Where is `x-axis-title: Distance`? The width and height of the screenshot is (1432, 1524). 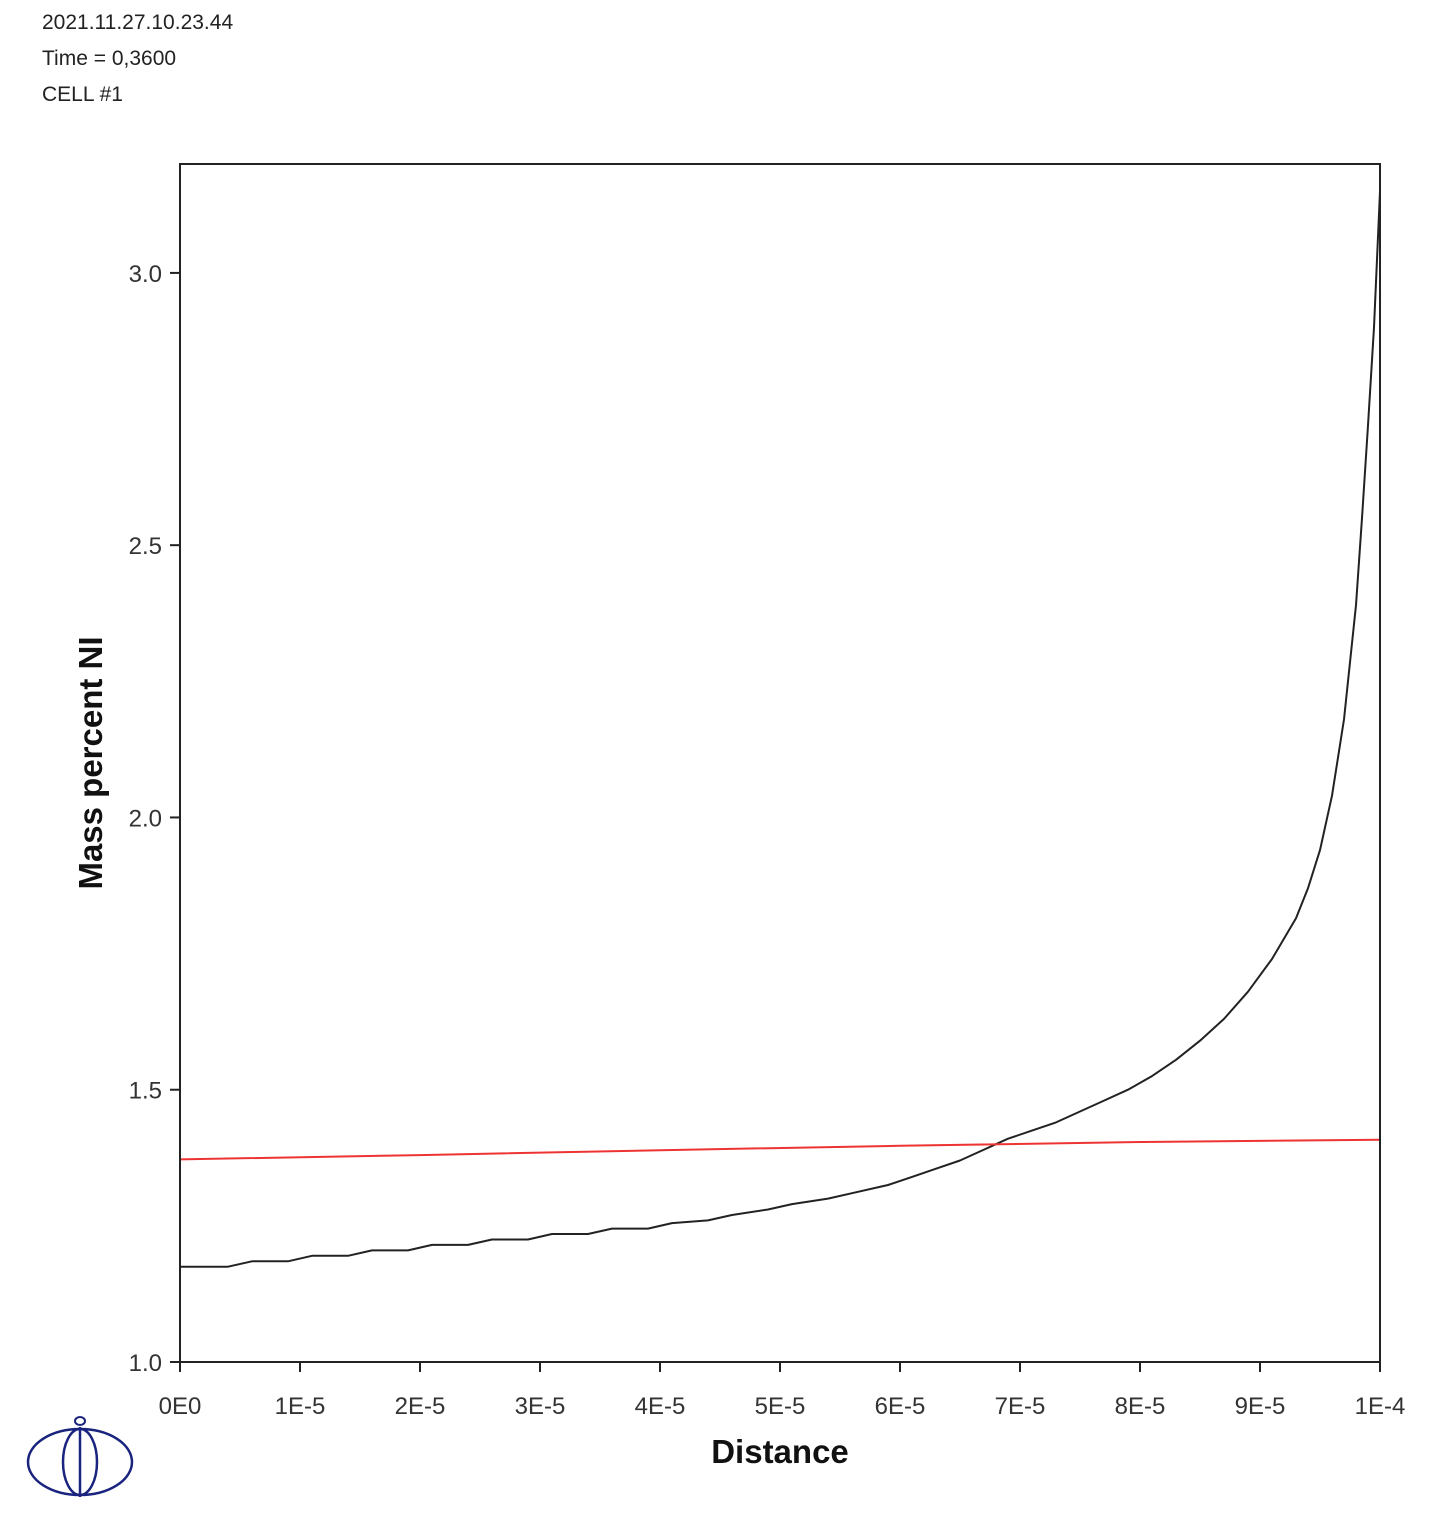
x-axis-title: Distance is located at coordinates (780, 1451).